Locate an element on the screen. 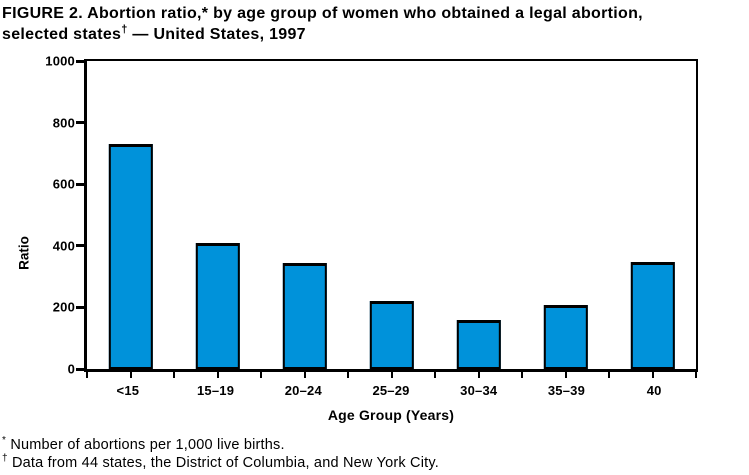 The height and width of the screenshot is (475, 749). y-tick-label: 0 is located at coordinates (71, 369).